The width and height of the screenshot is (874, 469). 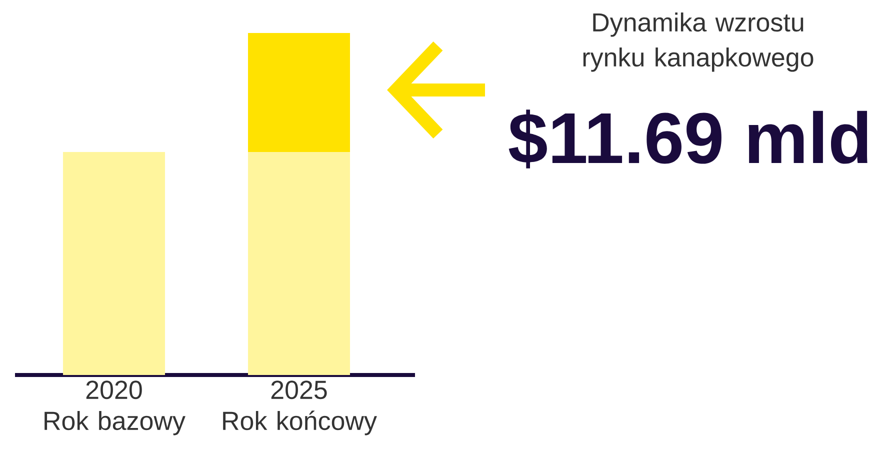 I want to click on x-tick-label: 2025 Rok końcowy, so click(x=300, y=408).